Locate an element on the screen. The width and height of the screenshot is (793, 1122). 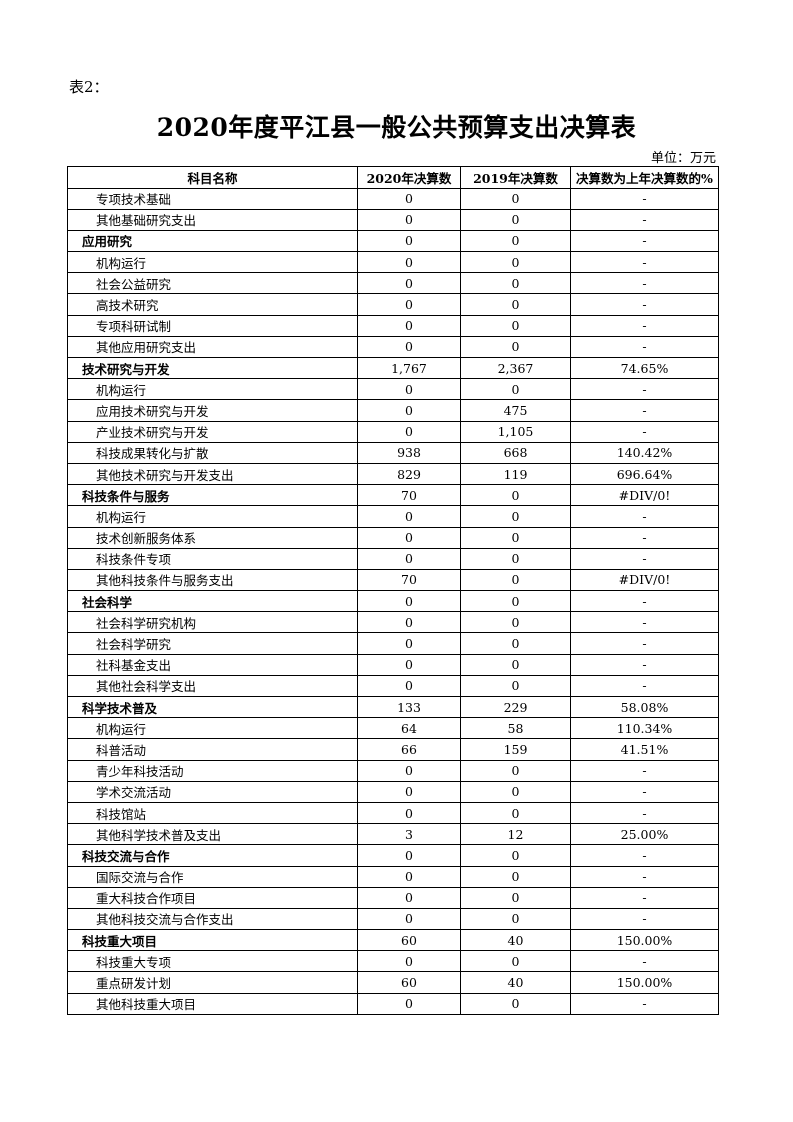
header-subject: 科目名称 is located at coordinates (212, 177).